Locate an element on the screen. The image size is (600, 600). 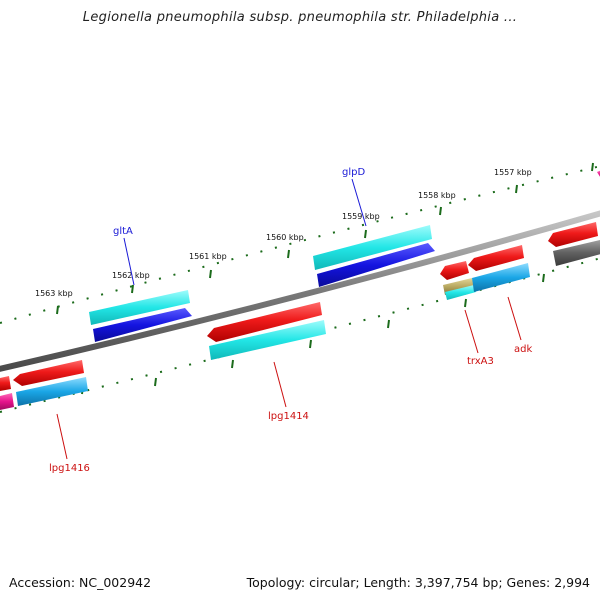
gene-label-adk: adk is located at coordinates (523, 349).